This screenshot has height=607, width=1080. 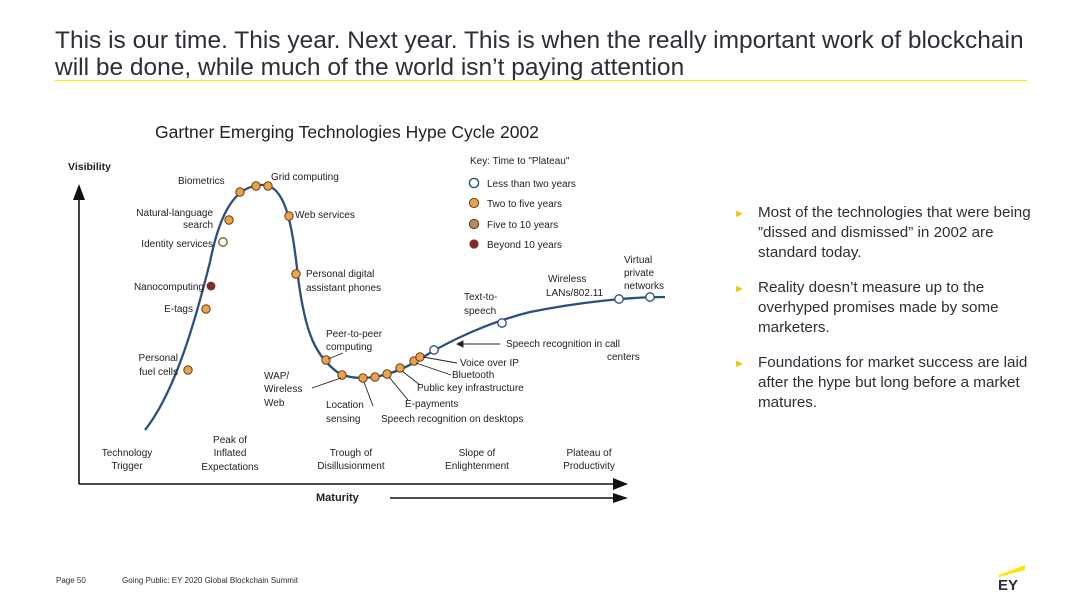 I want to click on marker-fuel-cells, so click(x=188, y=370).